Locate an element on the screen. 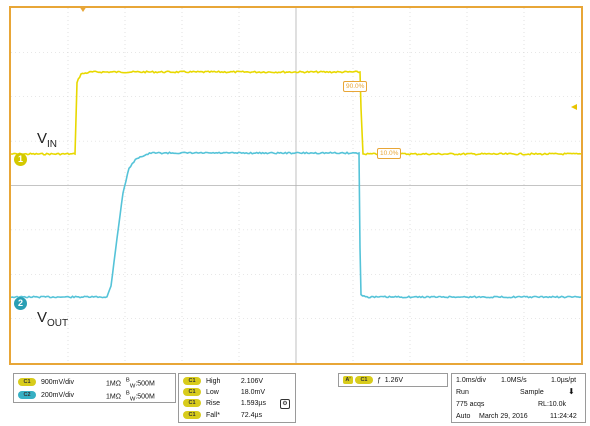  ch2-input-settings: 1MΩ BW:500M is located at coordinates (130, 397).